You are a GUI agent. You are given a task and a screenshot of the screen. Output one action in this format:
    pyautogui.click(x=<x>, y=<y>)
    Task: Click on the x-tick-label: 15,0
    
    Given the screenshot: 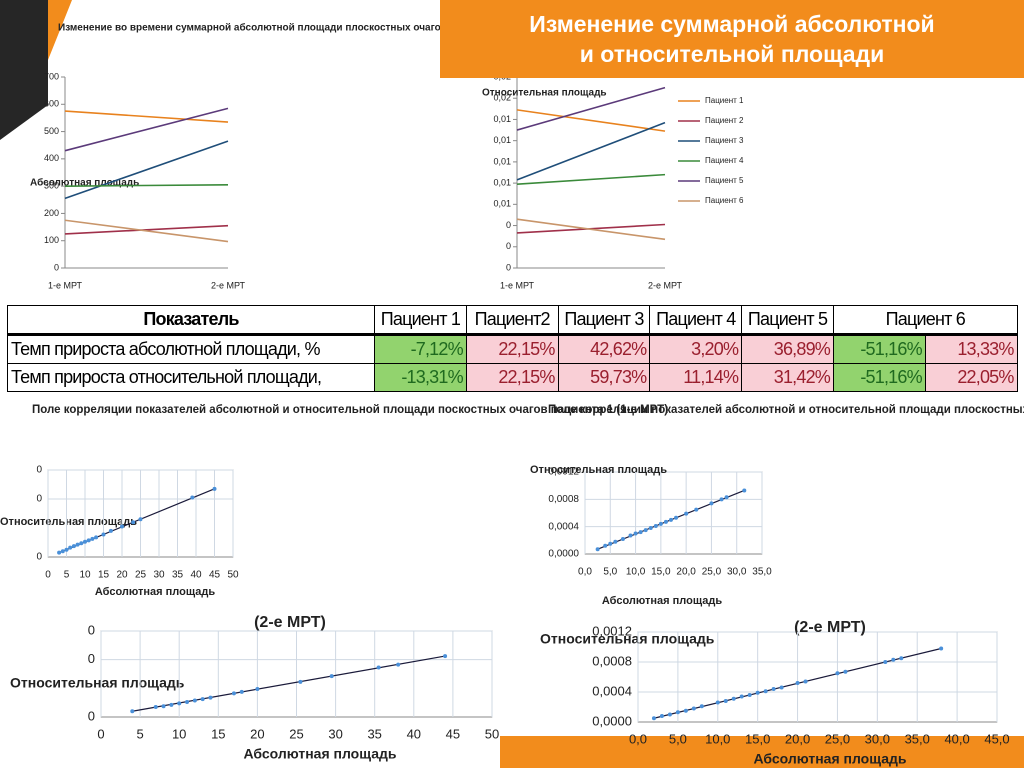 What is the action you would take?
    pyautogui.click(x=757, y=738)
    